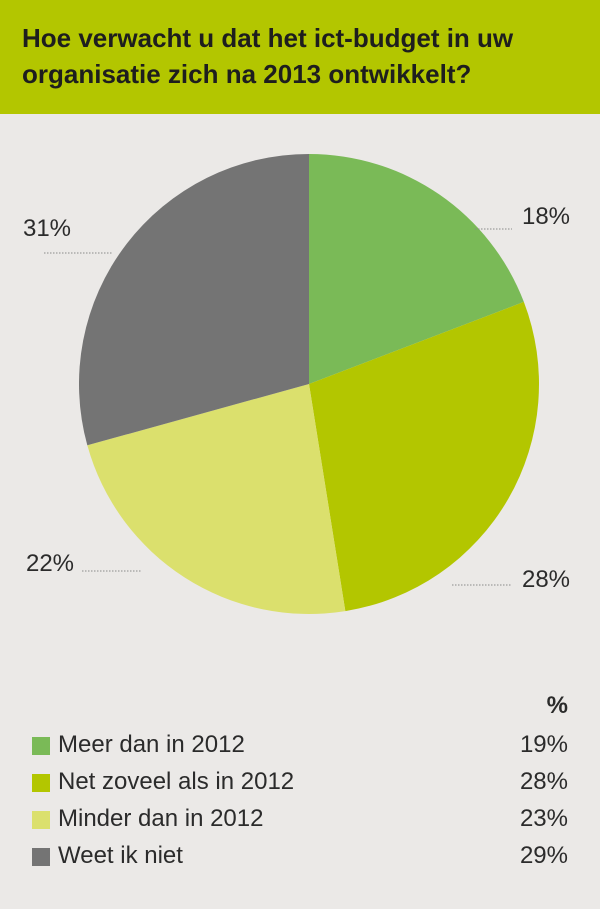  Describe the element at coordinates (50, 563) in the screenshot. I see `slice-data-label: 22%` at that location.